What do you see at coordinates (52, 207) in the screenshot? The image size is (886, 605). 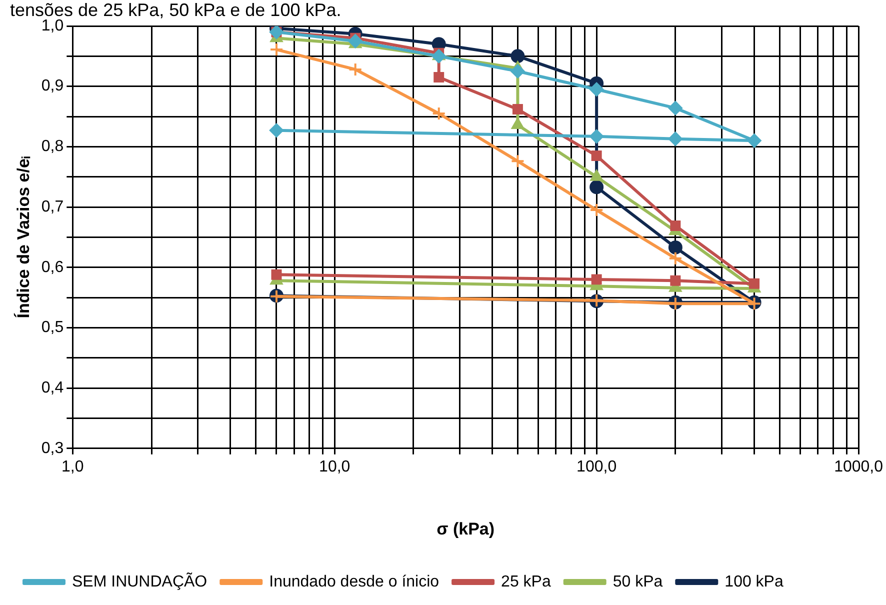 I see `y-tick-label: 0,7` at bounding box center [52, 207].